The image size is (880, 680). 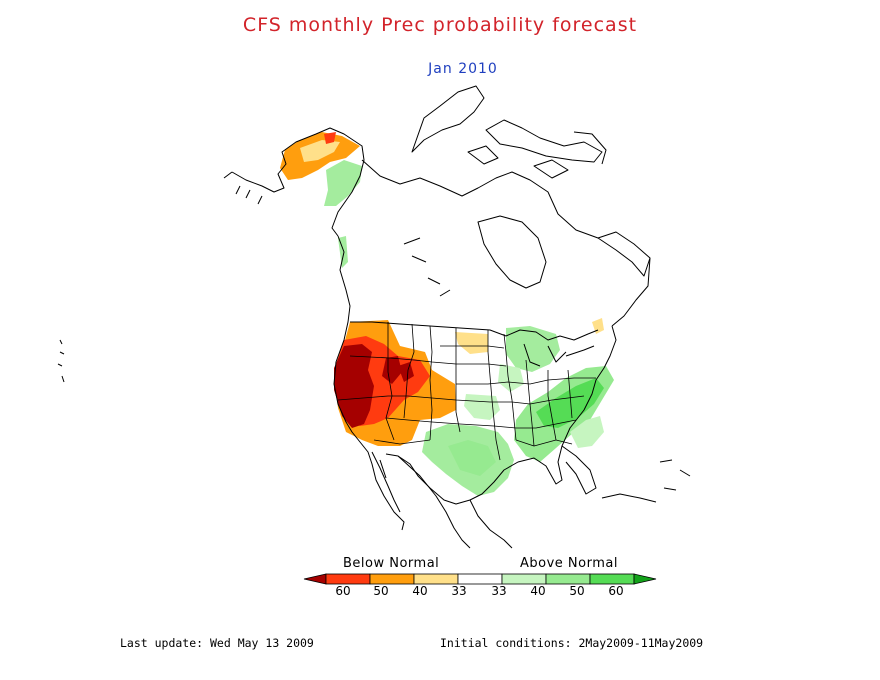 I want to click on hawaii, so click(x=61, y=361).